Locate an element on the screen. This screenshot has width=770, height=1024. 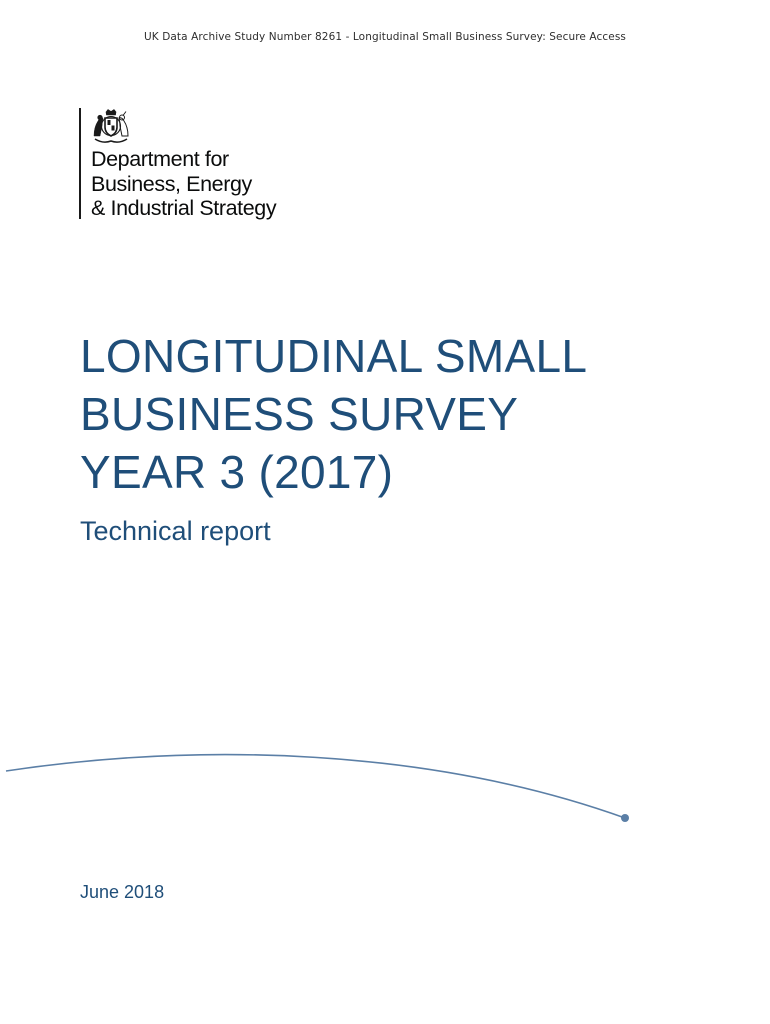
publication-date: June 2018 is located at coordinates (122, 892).